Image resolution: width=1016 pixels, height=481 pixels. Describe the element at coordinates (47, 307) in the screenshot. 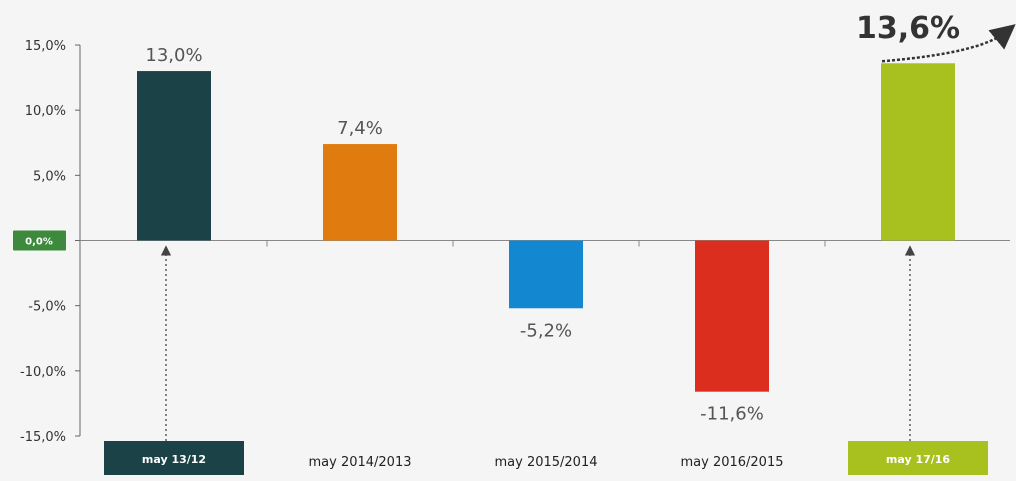

I see `y-tick-label: -5,0%` at that location.